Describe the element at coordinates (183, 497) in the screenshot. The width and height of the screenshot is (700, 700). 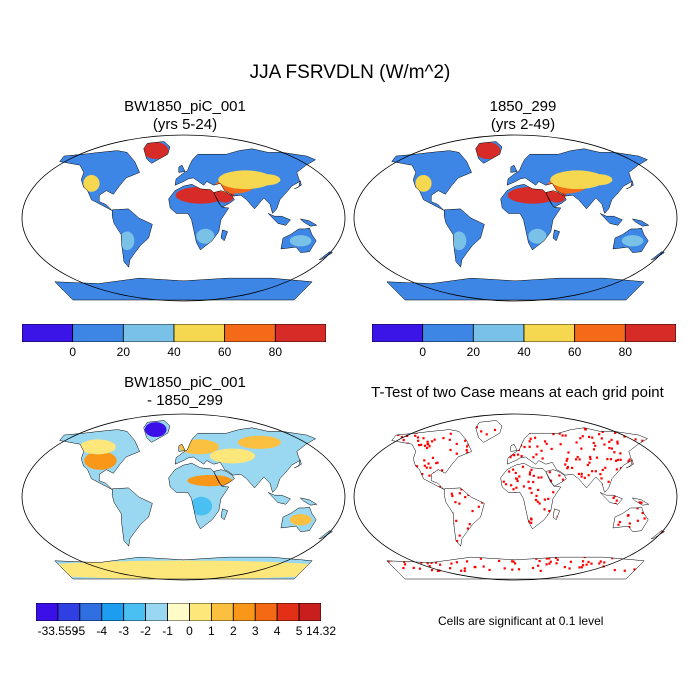
I see `map-diff` at that location.